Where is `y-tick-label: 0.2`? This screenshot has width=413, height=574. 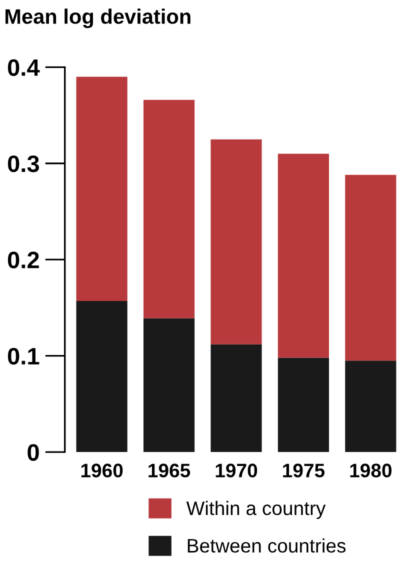
y-tick-label: 0.2 is located at coordinates (23, 260).